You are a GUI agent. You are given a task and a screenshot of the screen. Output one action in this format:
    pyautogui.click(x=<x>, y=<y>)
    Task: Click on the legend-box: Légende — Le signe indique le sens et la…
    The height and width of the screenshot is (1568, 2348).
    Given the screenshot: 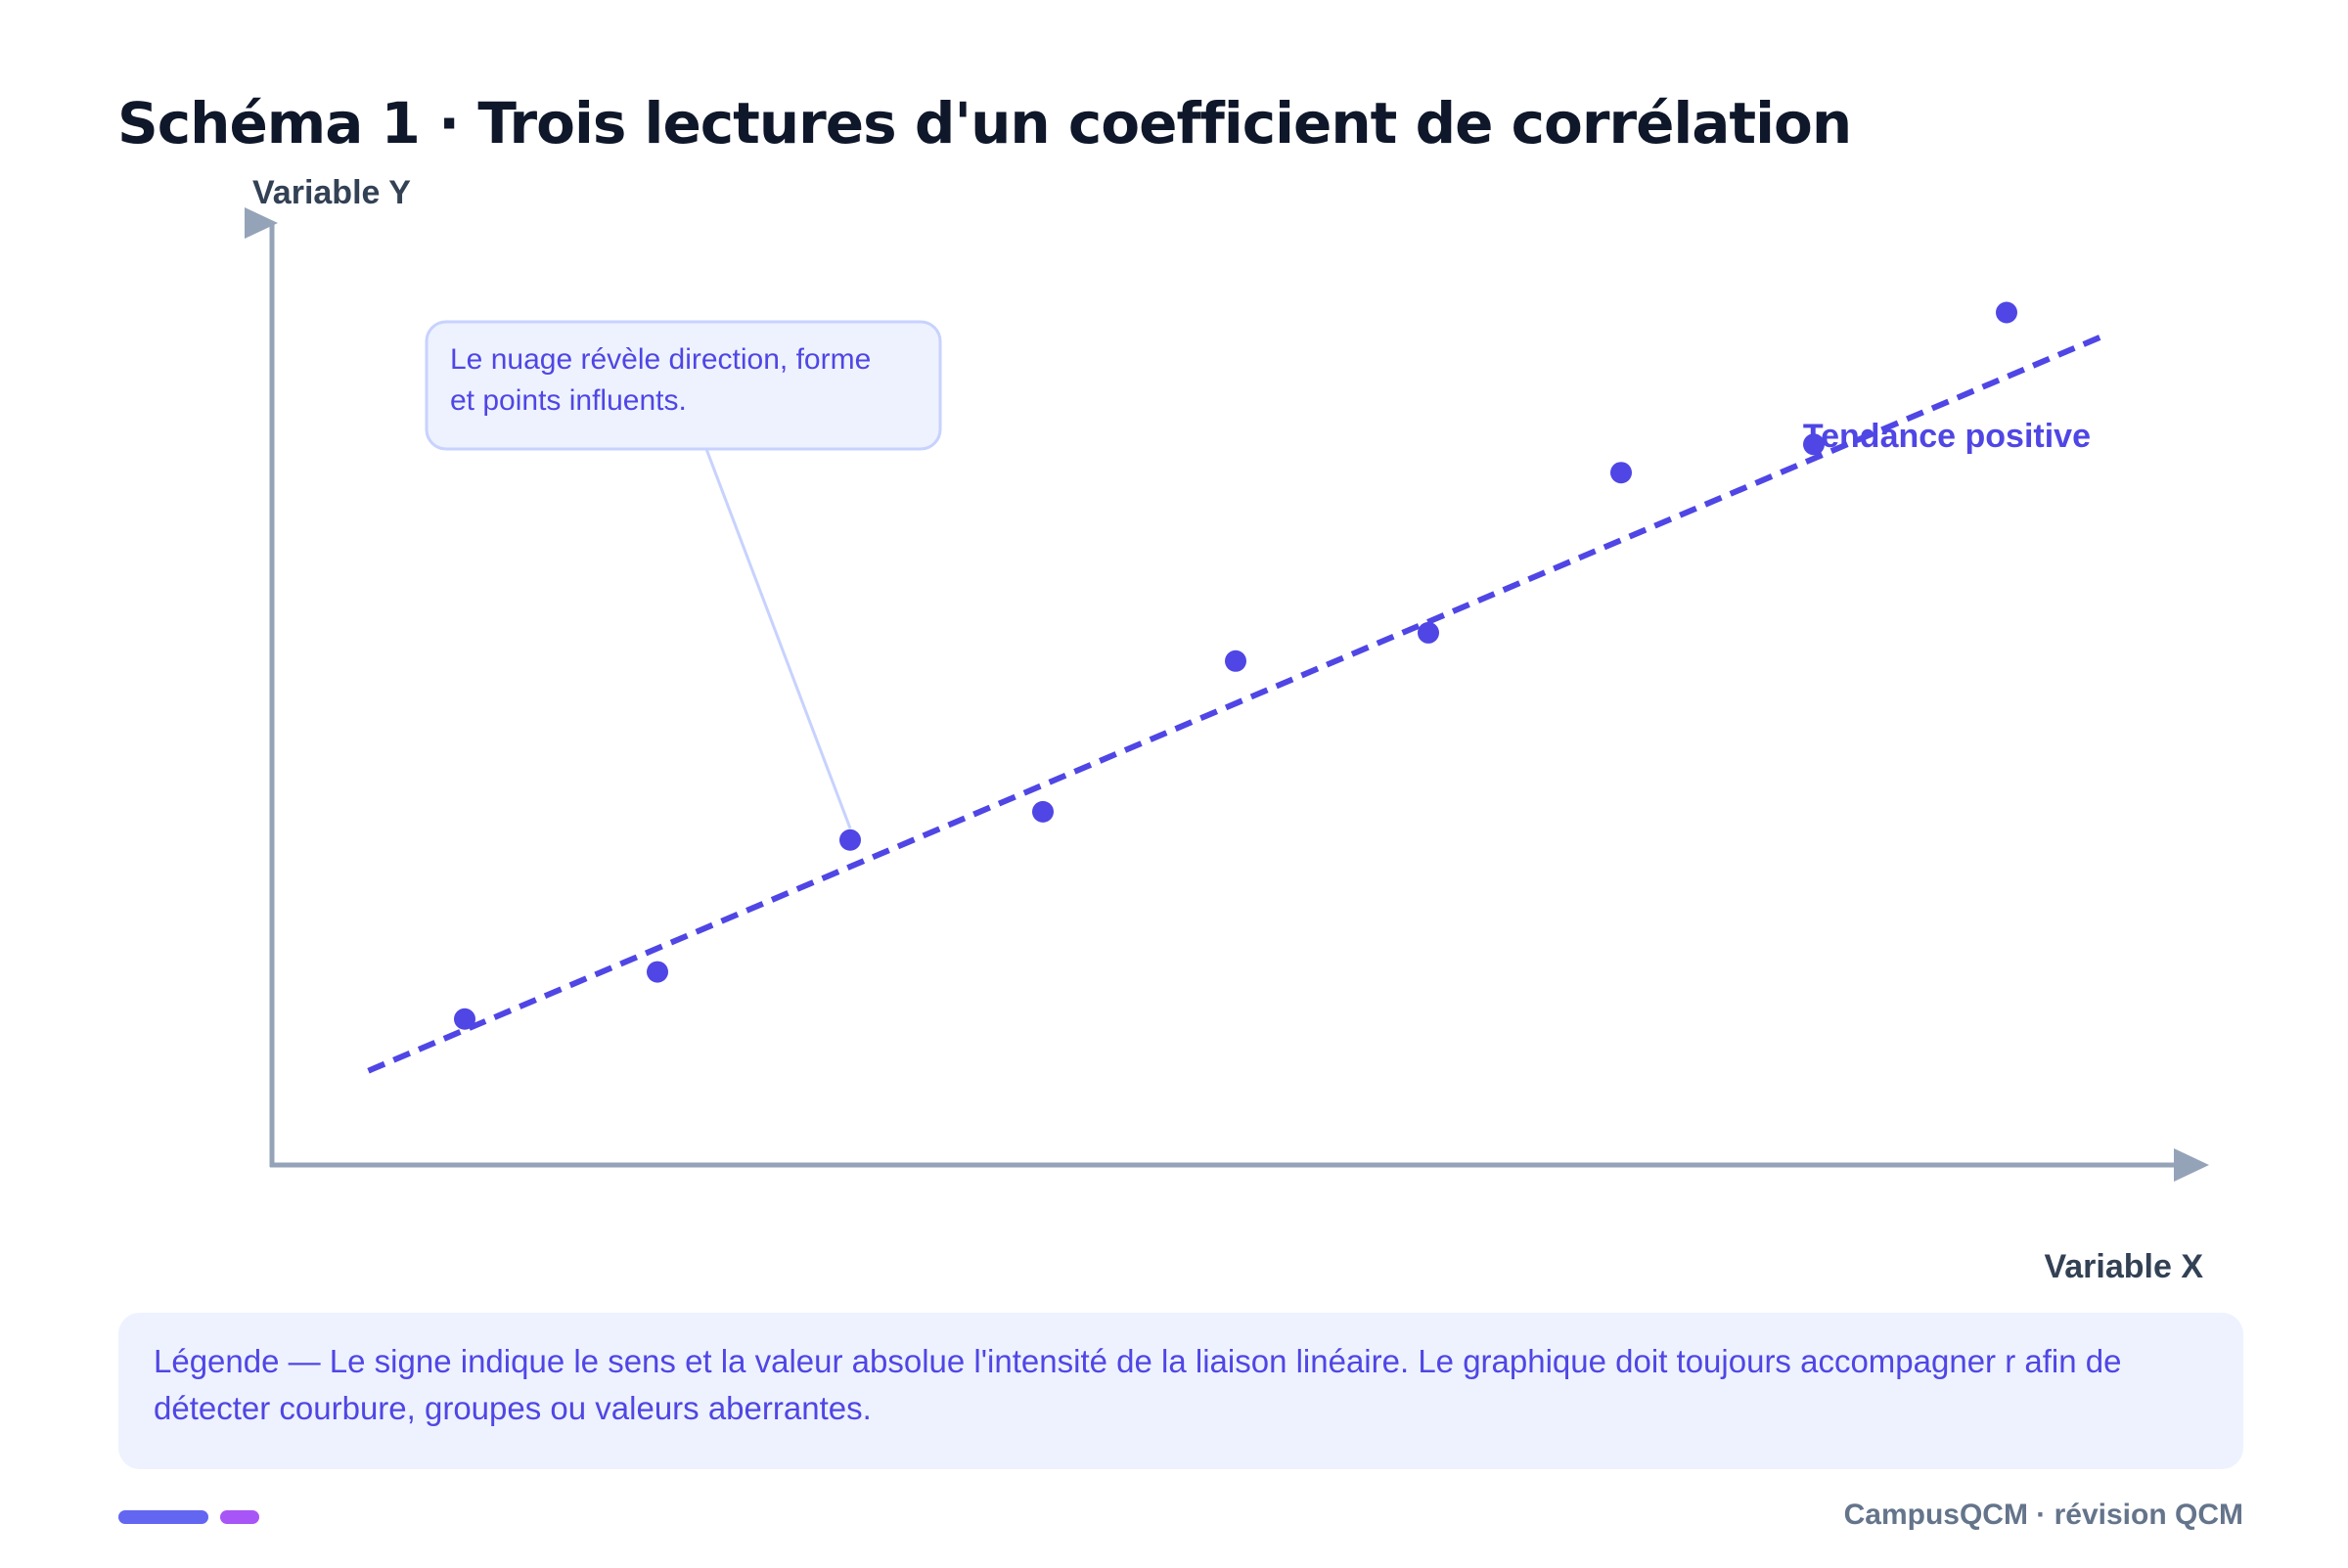 What is the action you would take?
    pyautogui.click(x=1180, y=1391)
    